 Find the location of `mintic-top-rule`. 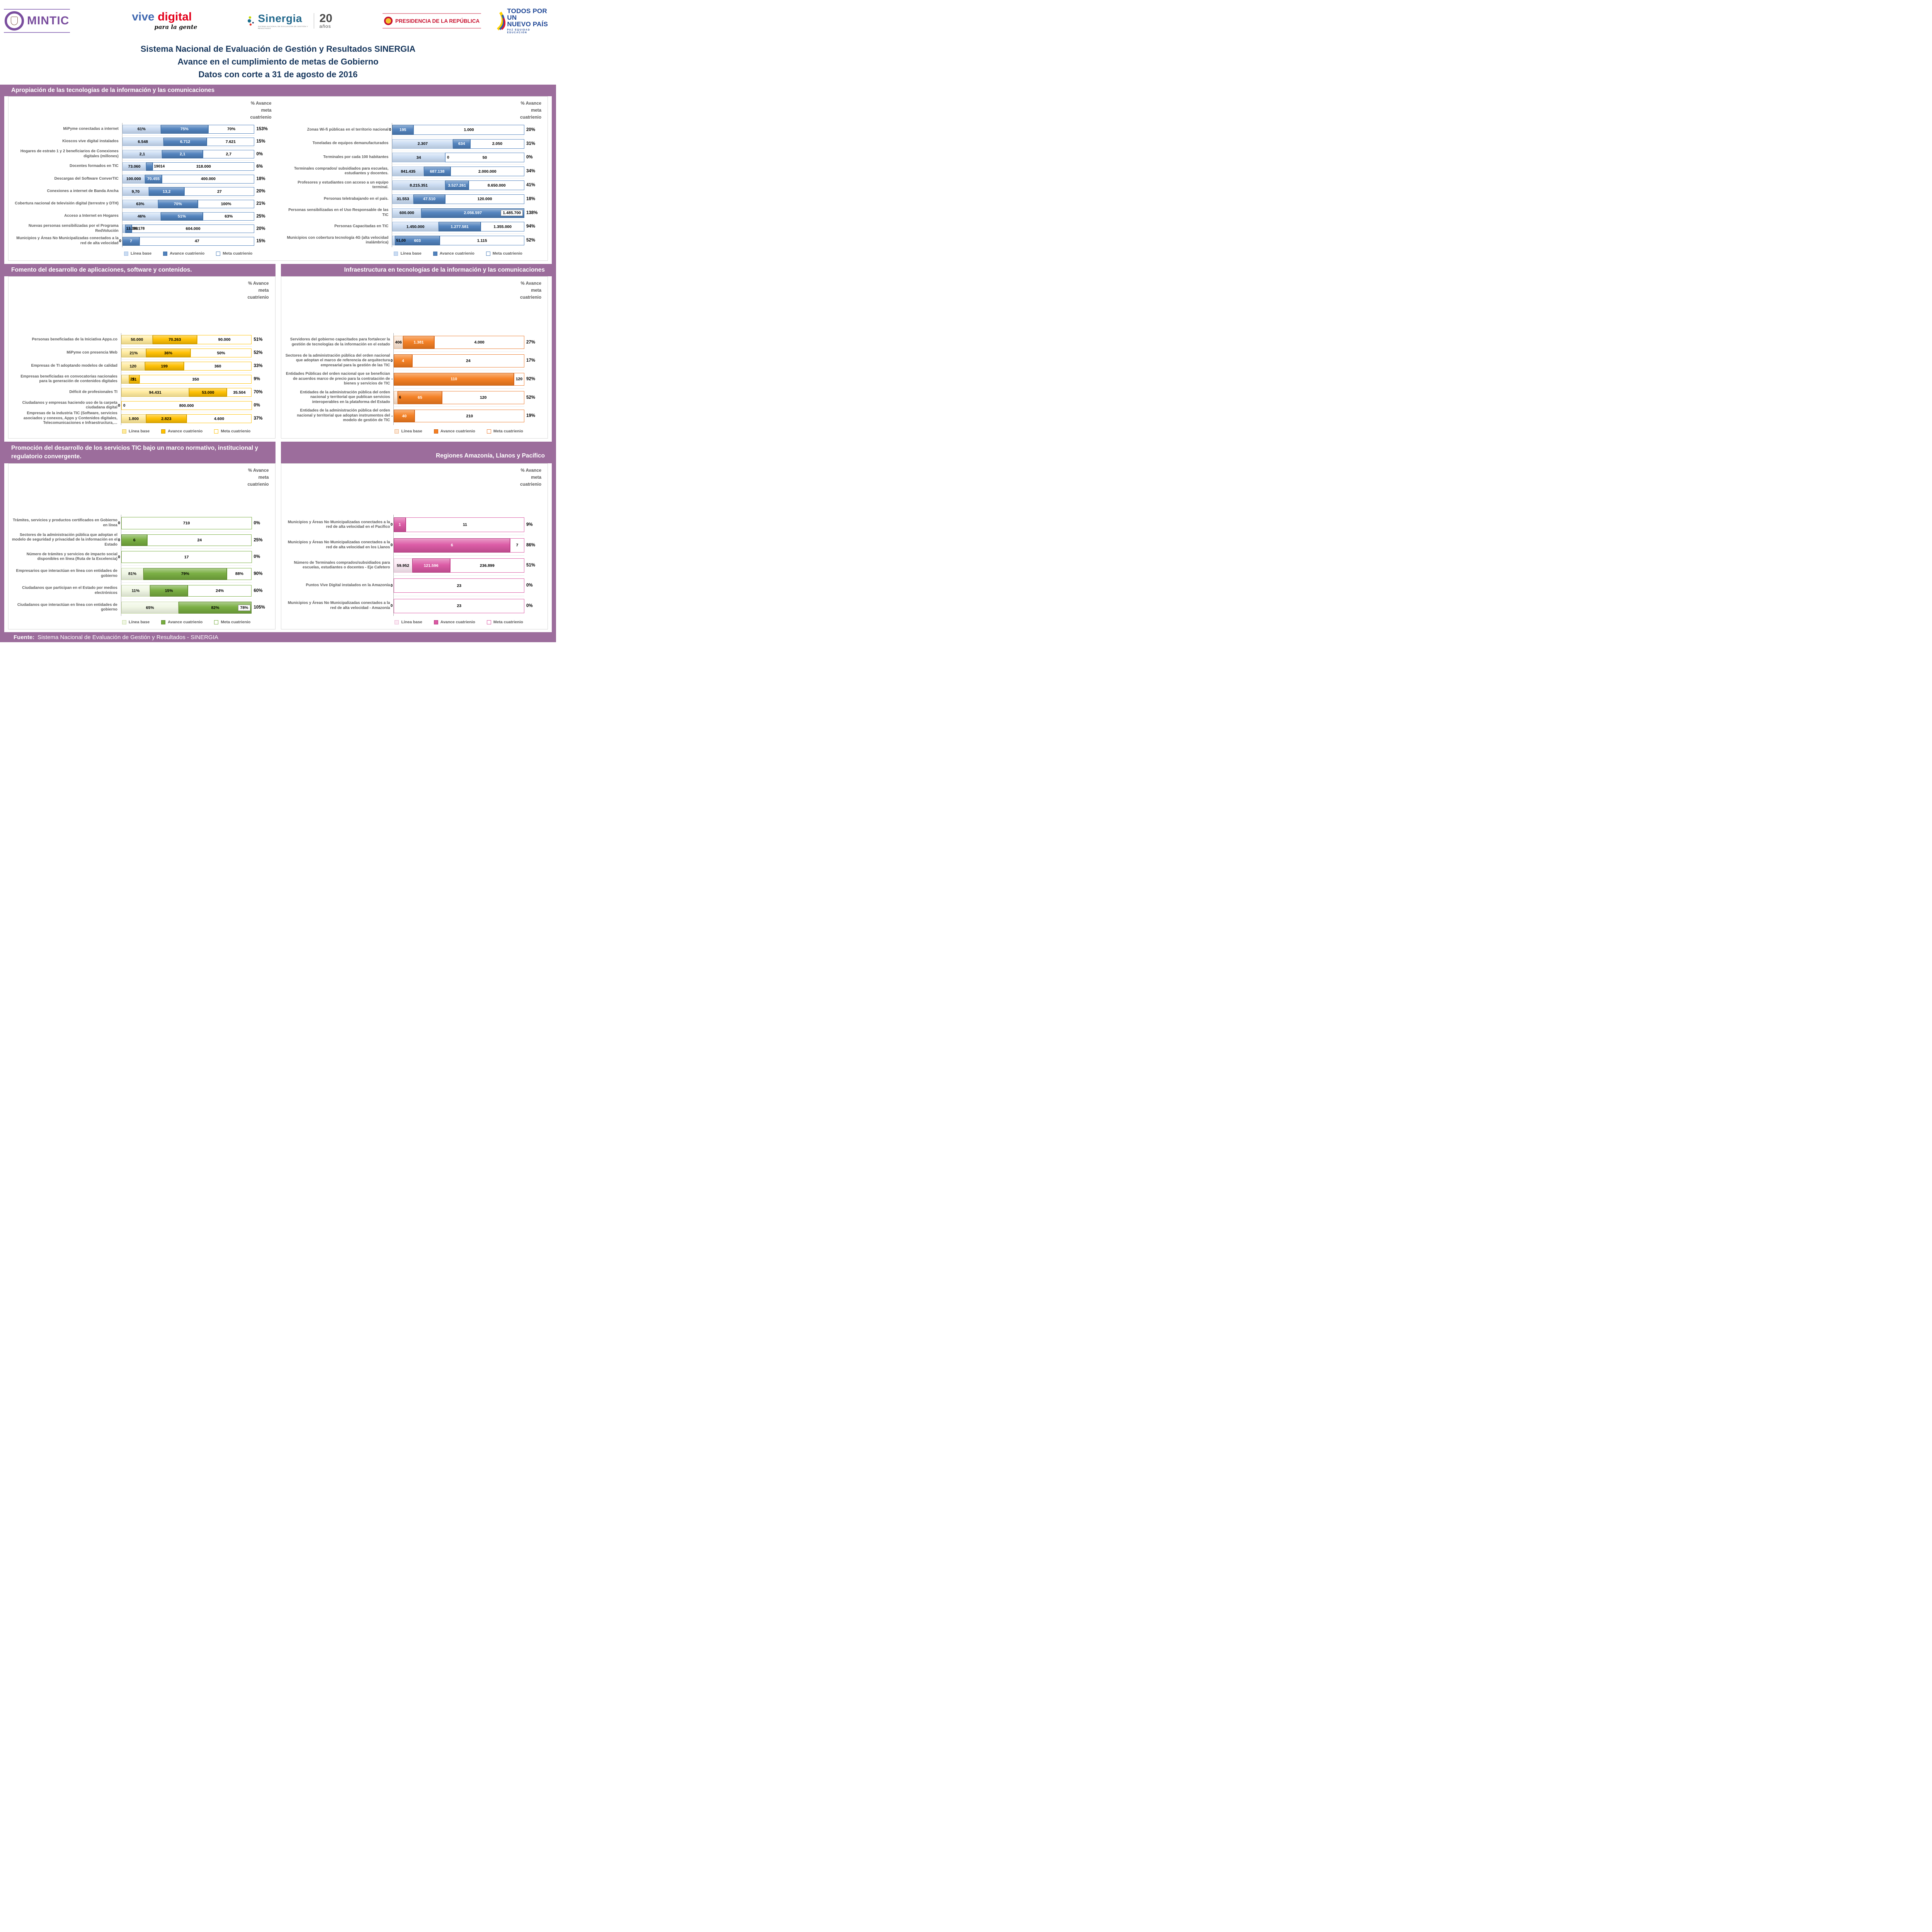

mintic-top-rule is located at coordinates (37, 9).